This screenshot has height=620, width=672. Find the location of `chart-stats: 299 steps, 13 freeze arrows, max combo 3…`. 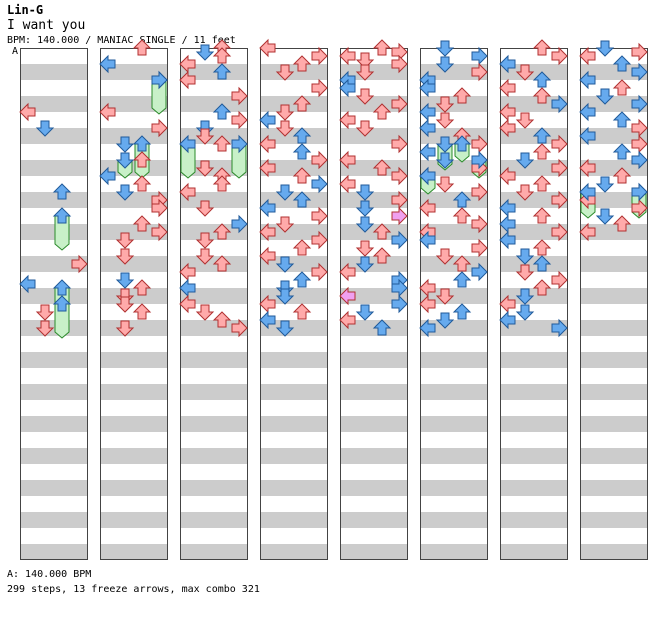

chart-stats: 299 steps, 13 freeze arrows, max combo 3… is located at coordinates (133, 589).